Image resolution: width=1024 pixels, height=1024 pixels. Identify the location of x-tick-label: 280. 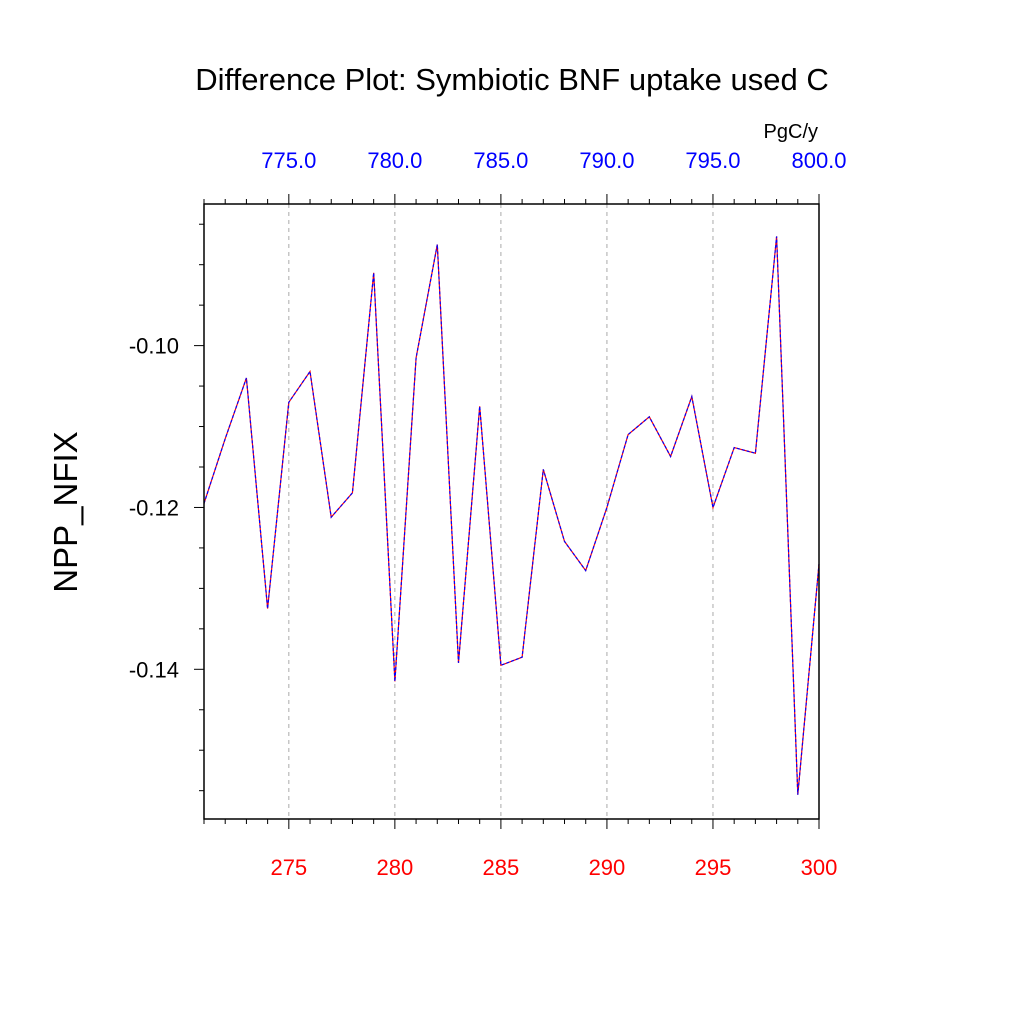
(395, 867).